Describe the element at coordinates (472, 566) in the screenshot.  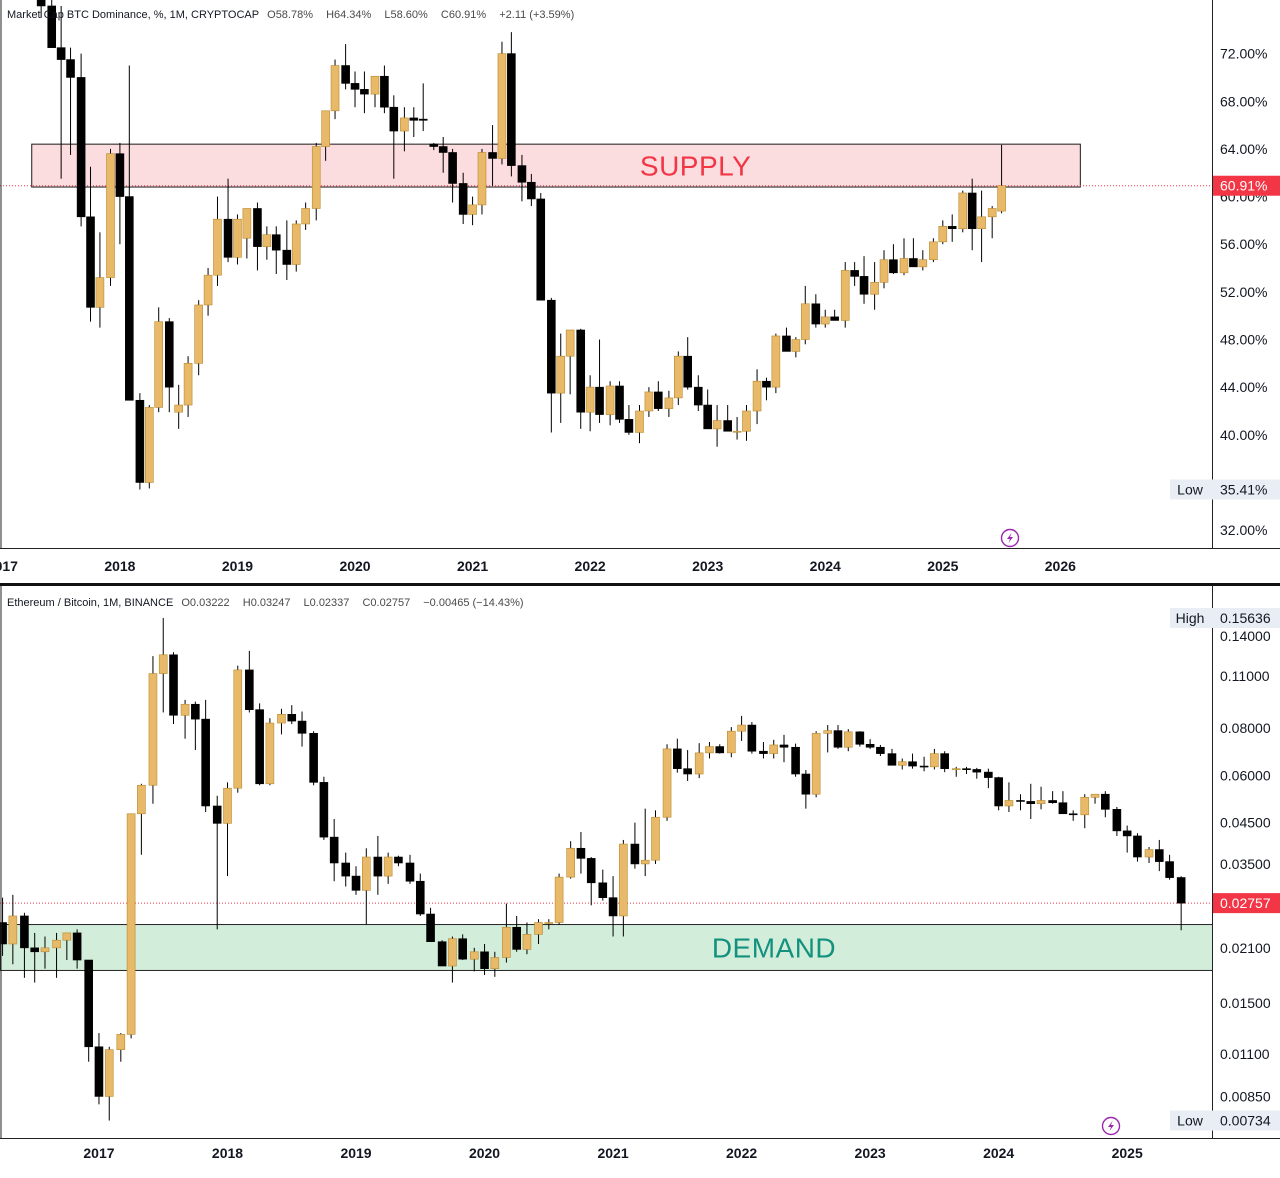
I see `x-tick-label: 2021` at that location.